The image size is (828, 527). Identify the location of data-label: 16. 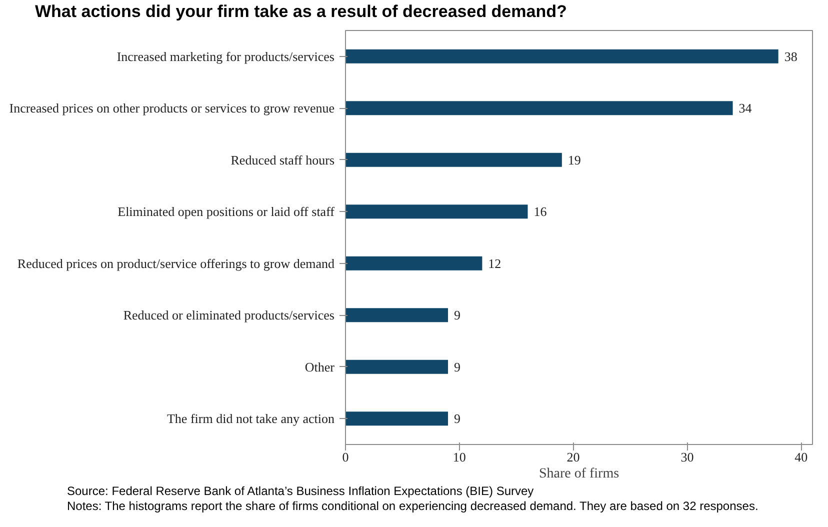
(541, 212).